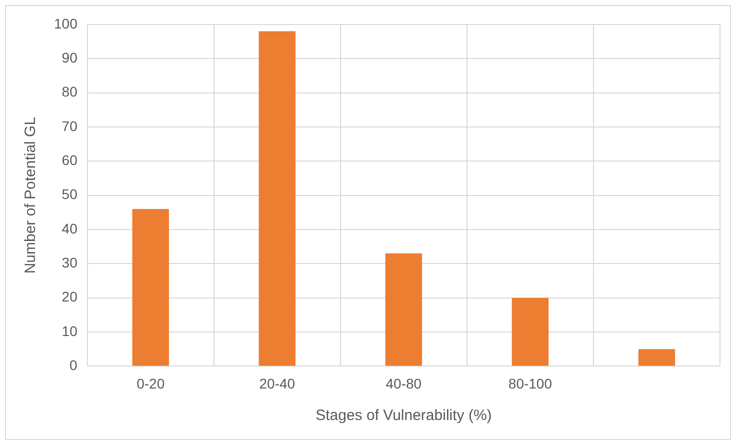 The height and width of the screenshot is (445, 736). What do you see at coordinates (404, 415) in the screenshot?
I see `x-axis-title: Stages of Vulnerability (%)` at bounding box center [404, 415].